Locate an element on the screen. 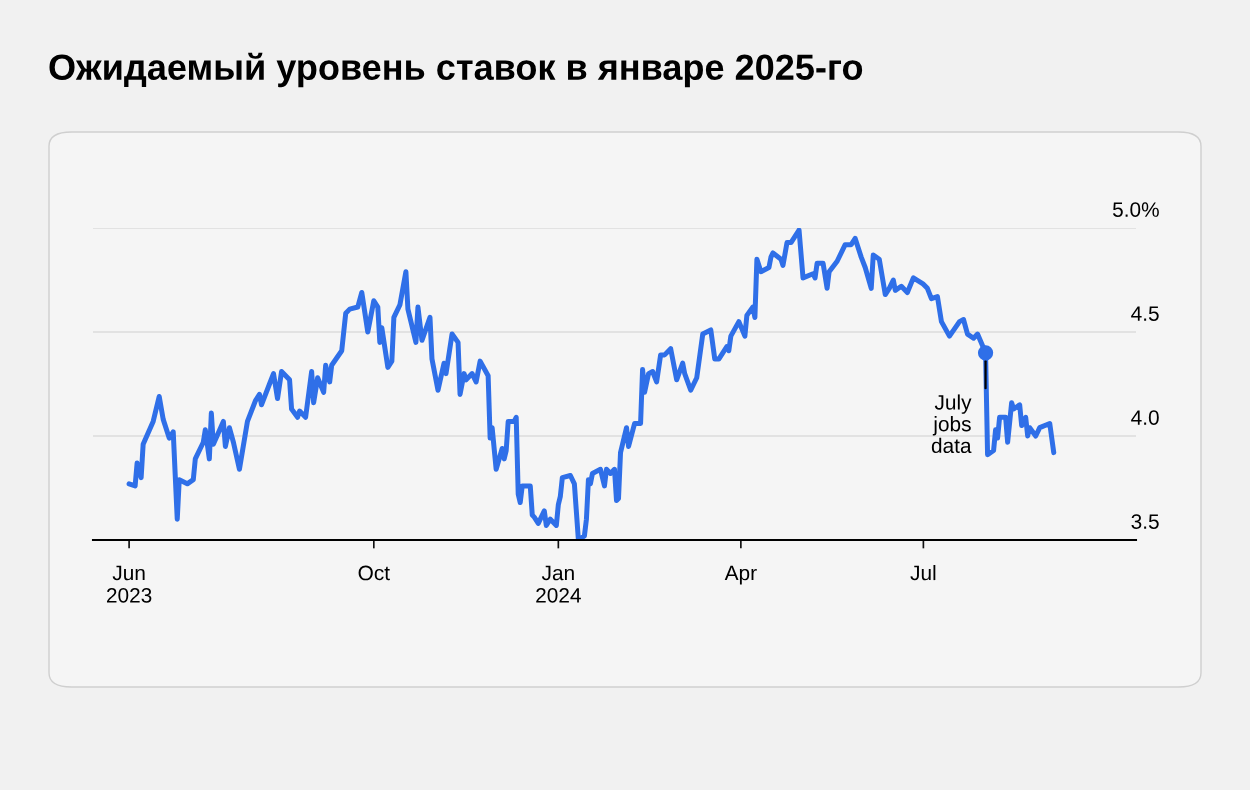 This screenshot has width=1250, height=790. x-tick-label: Jul is located at coordinates (923, 573).